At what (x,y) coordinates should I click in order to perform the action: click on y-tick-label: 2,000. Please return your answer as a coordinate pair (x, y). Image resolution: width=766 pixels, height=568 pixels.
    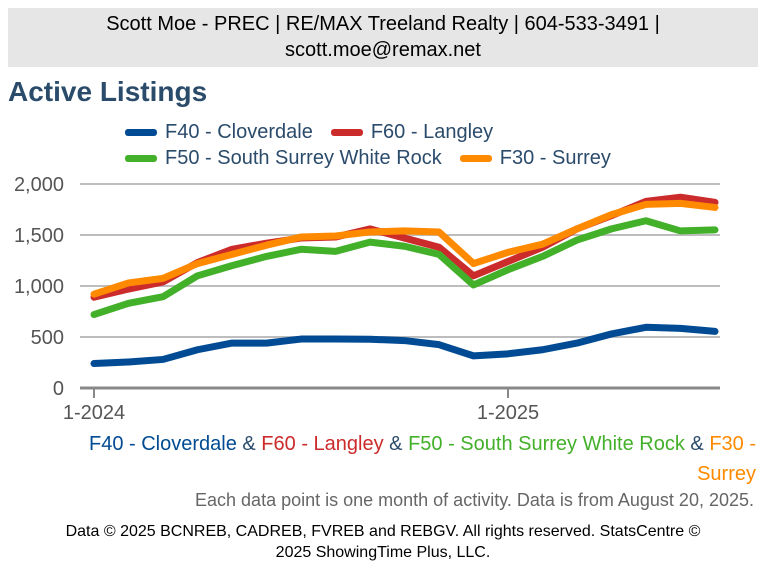
    Looking at the image, I should click on (39, 185).